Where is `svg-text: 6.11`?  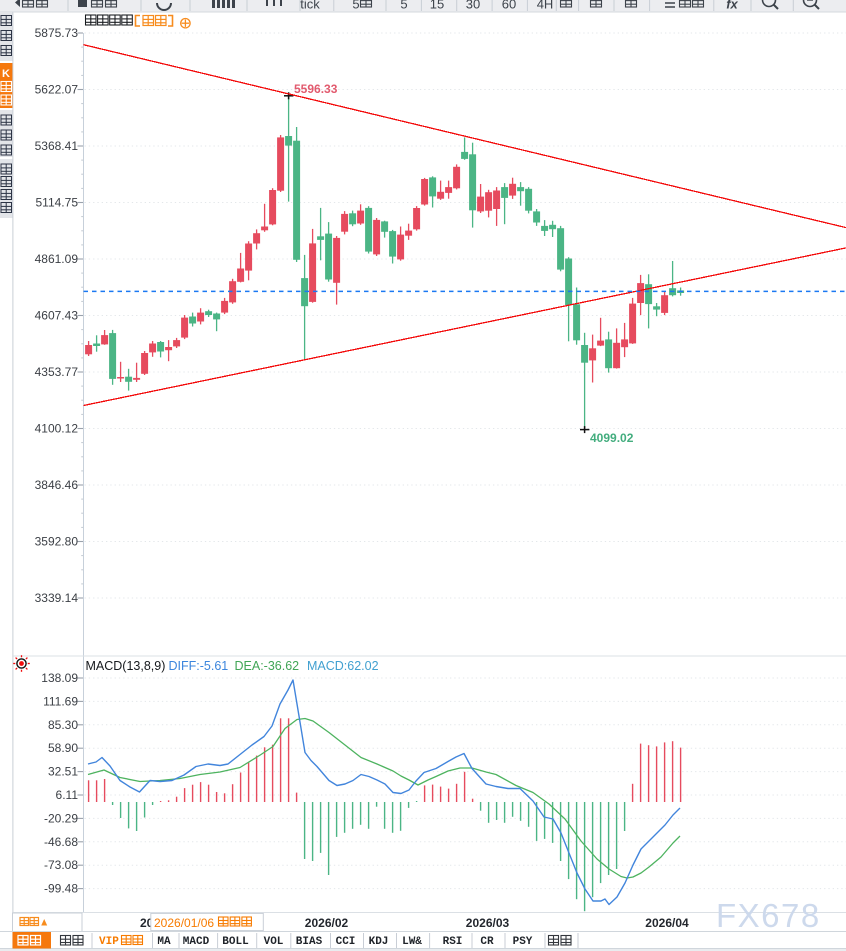
svg-text: 6.11 is located at coordinates (67, 795).